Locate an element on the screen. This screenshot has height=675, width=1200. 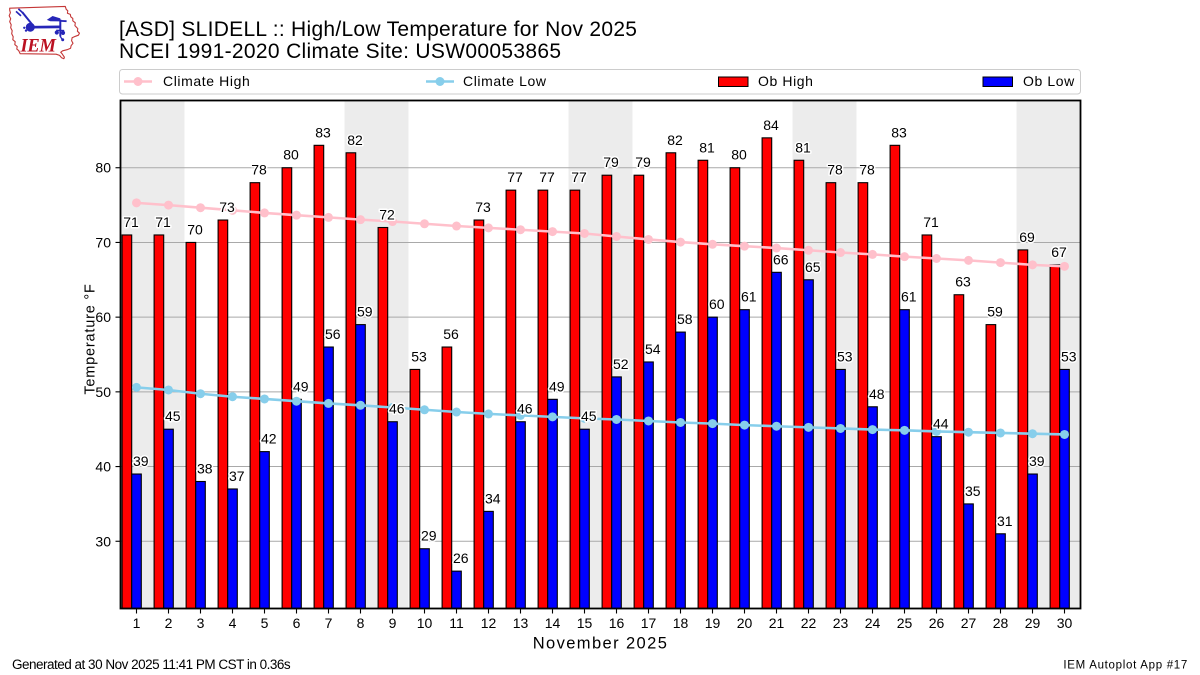
svg-text: 65 is located at coordinates (813, 267).